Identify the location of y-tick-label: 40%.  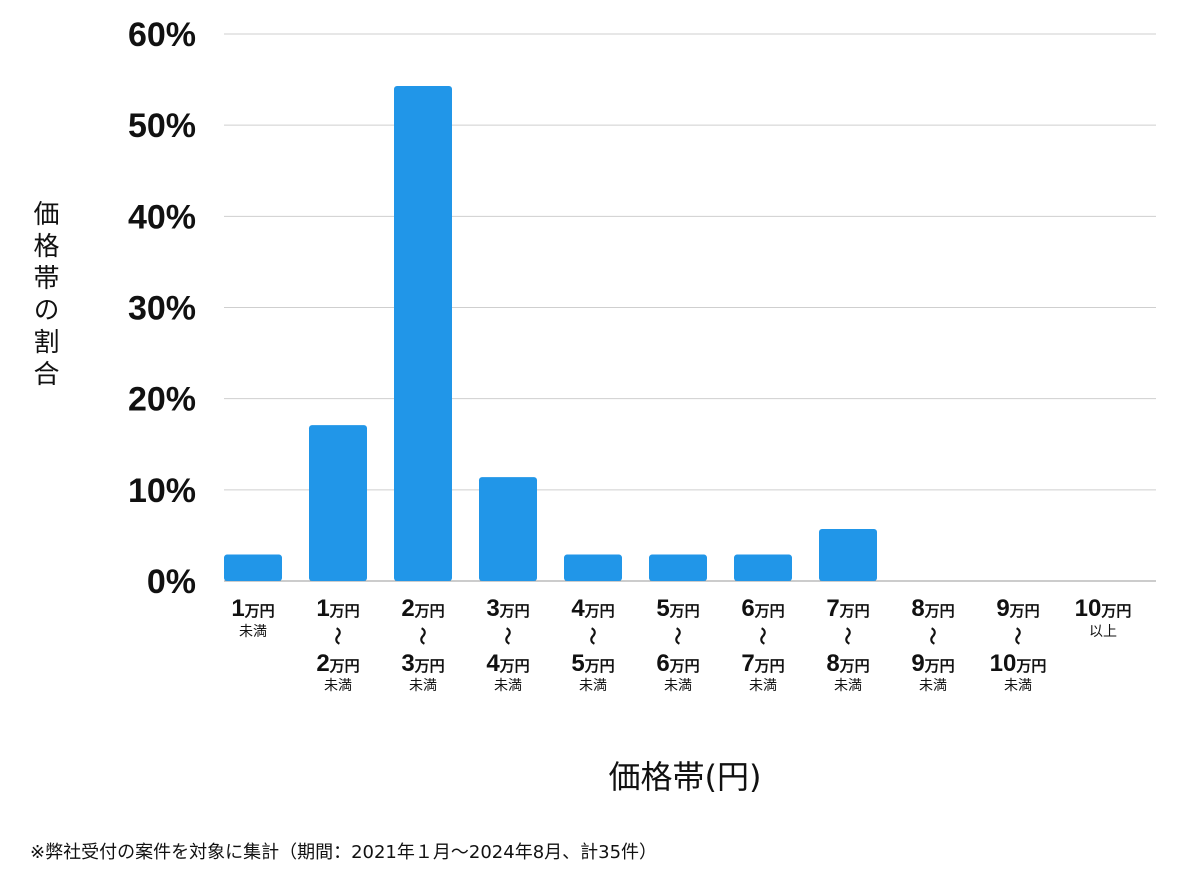
(162, 217).